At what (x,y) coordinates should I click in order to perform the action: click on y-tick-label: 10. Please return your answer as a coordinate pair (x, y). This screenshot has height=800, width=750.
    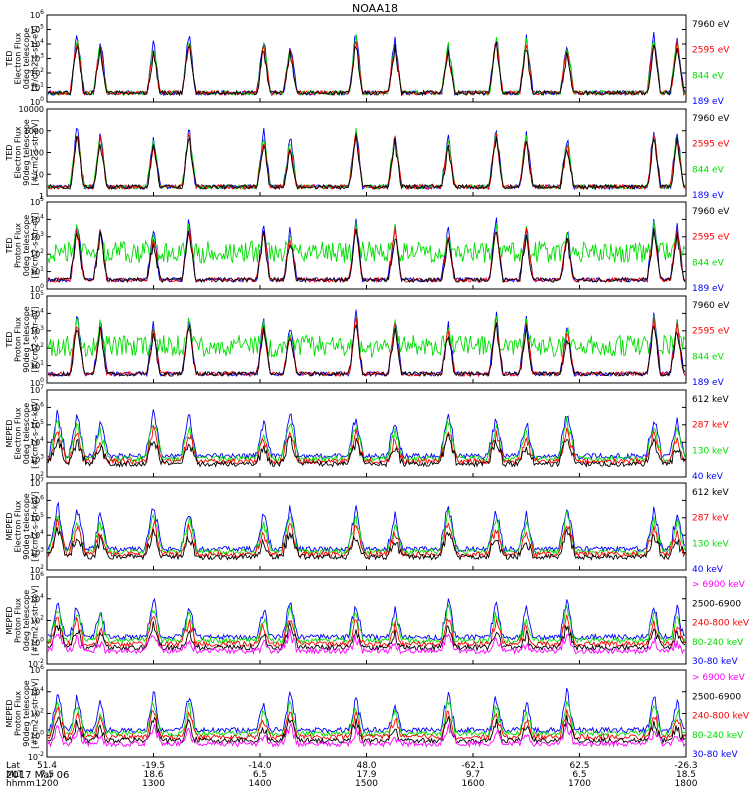
    Looking at the image, I should click on (39, 174).